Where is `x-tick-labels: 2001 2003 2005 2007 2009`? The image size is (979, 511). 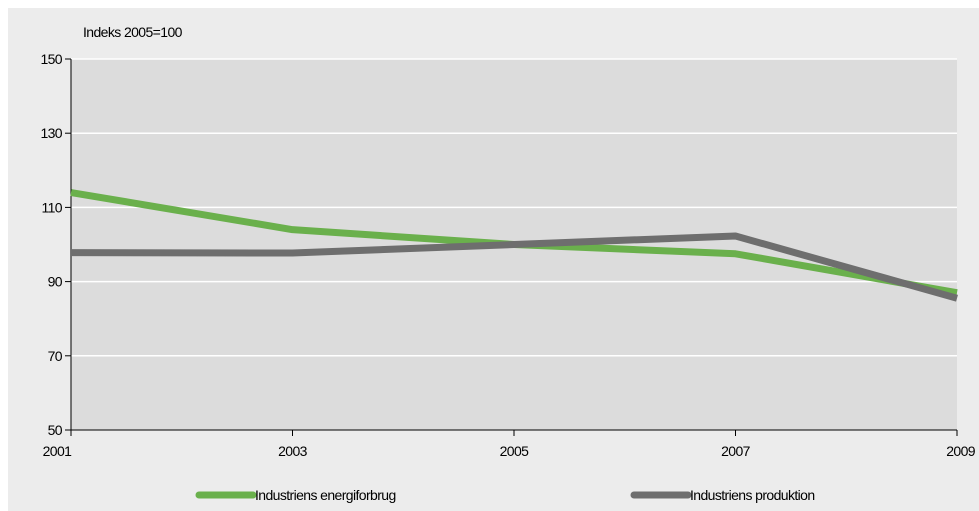 x-tick-labels: 2001 2003 2005 2007 2009 is located at coordinates (510, 451).